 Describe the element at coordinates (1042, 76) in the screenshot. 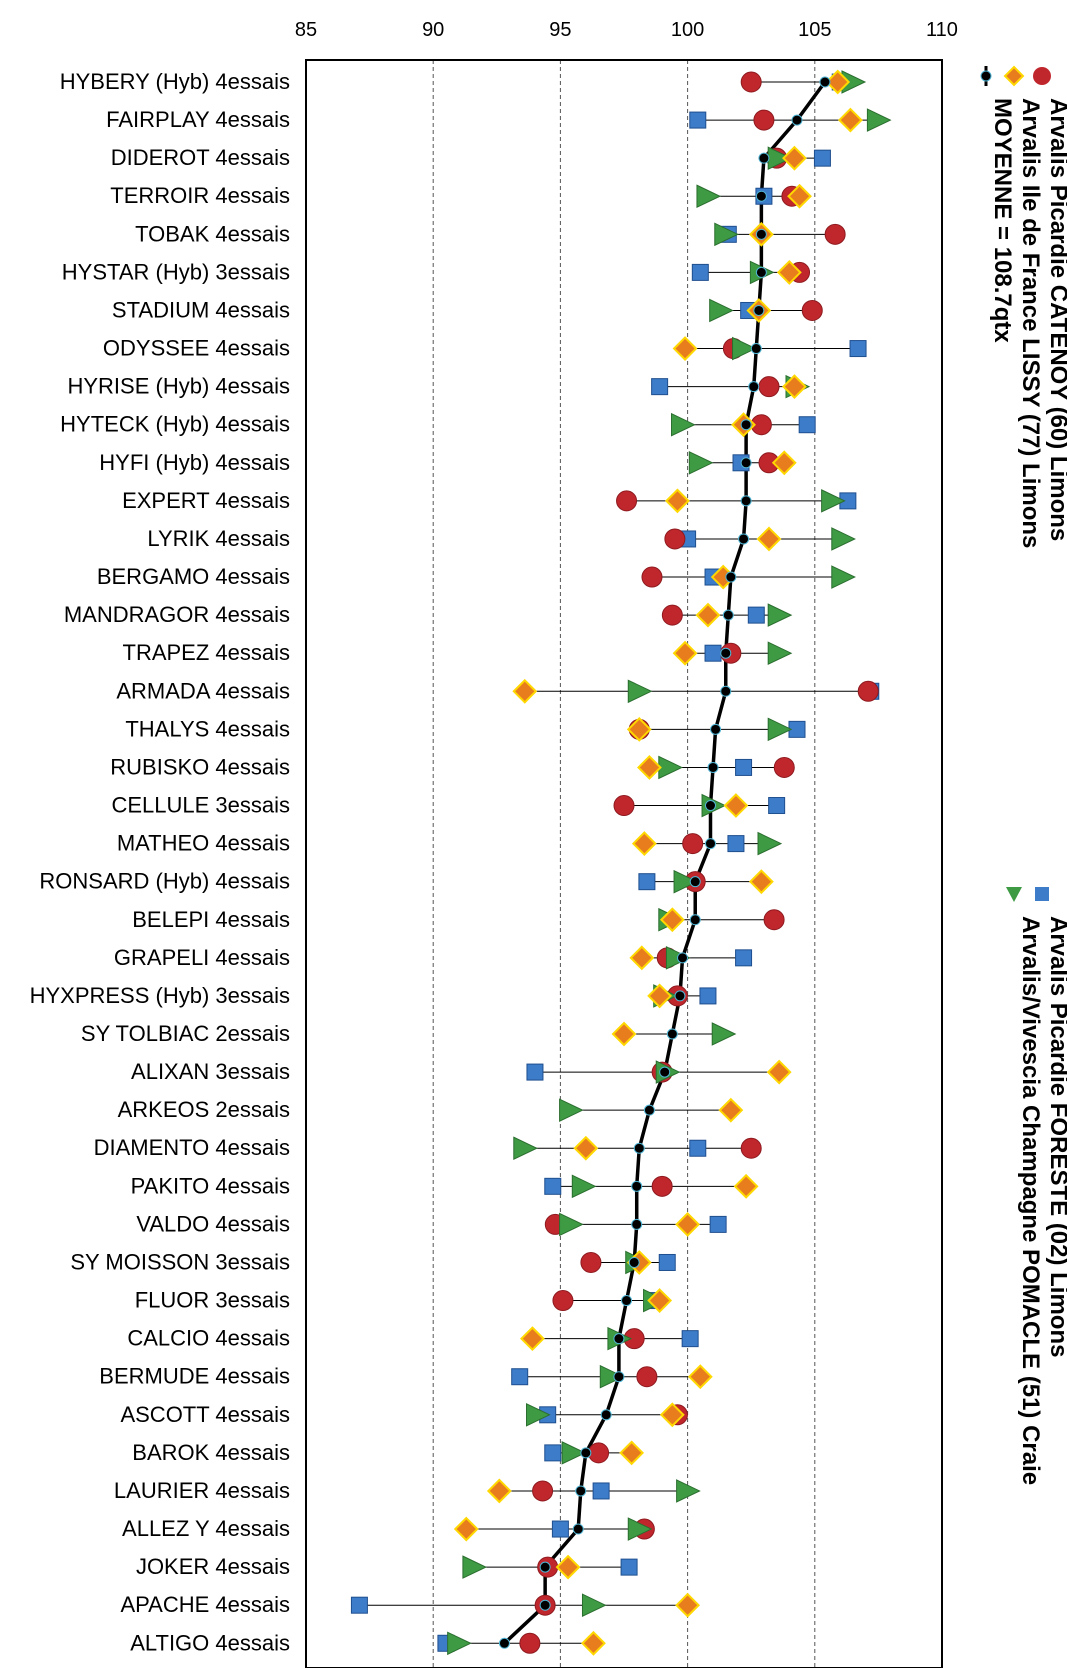

I see `legend-circle-swatch` at that location.